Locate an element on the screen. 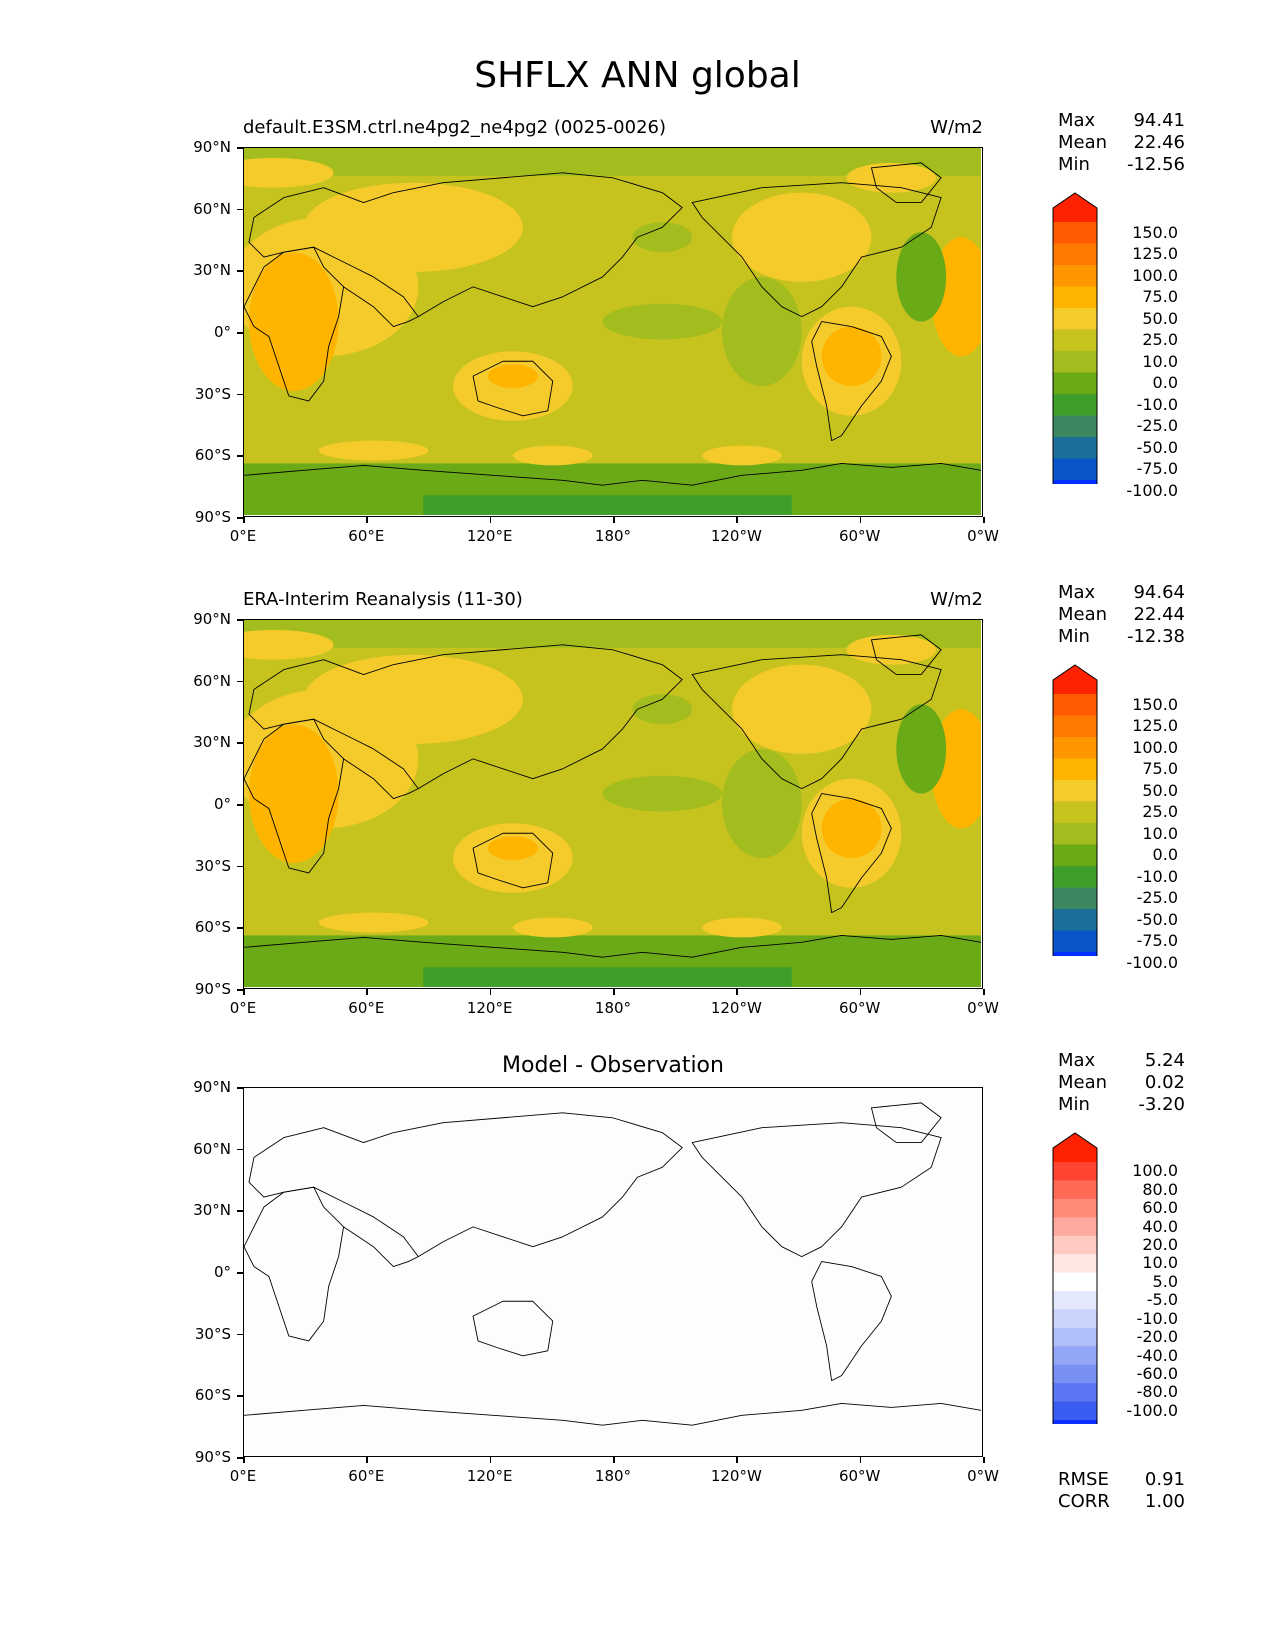 This screenshot has width=1275, height=1650. stats-mean-value: 0.02 is located at coordinates (1164, 1082).